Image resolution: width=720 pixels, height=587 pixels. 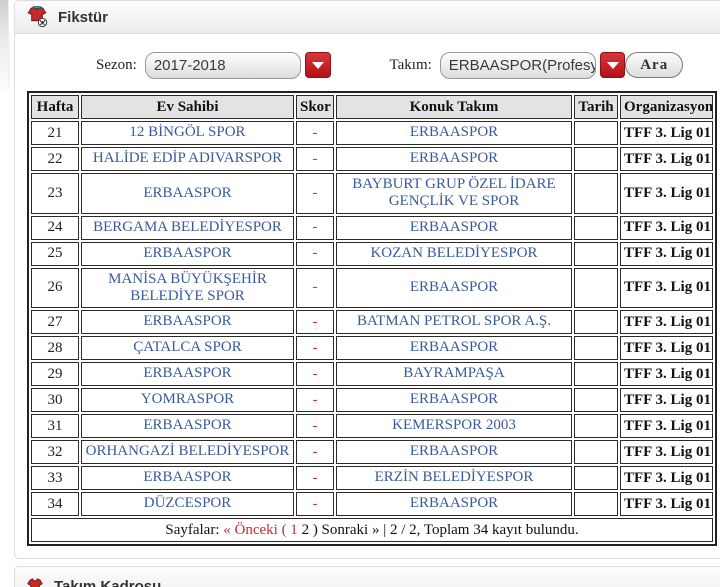 I want to click on away-team-link: BAYBURT GRUP ÖZEL İDARE GENÇLİK VE SPOR, so click(x=454, y=193).